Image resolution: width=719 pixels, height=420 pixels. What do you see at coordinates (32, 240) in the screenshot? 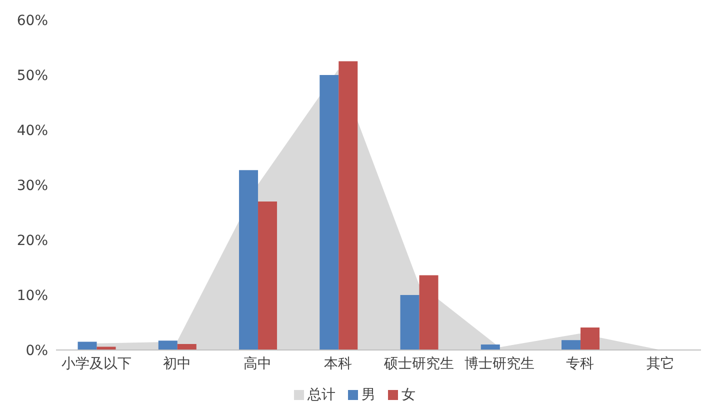
I see `y-tick-label: 20%` at bounding box center [32, 240].